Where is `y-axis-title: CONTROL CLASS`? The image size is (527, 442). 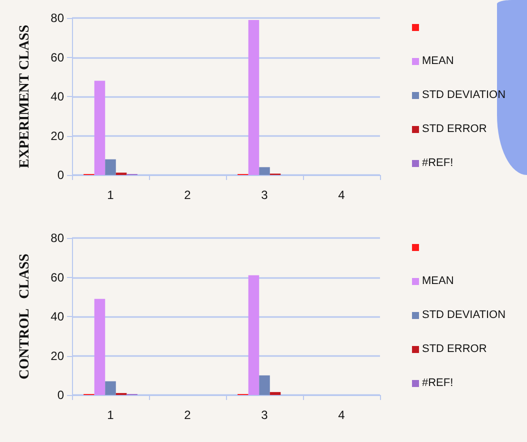 y-axis-title: CONTROL CLASS is located at coordinates (25, 316).